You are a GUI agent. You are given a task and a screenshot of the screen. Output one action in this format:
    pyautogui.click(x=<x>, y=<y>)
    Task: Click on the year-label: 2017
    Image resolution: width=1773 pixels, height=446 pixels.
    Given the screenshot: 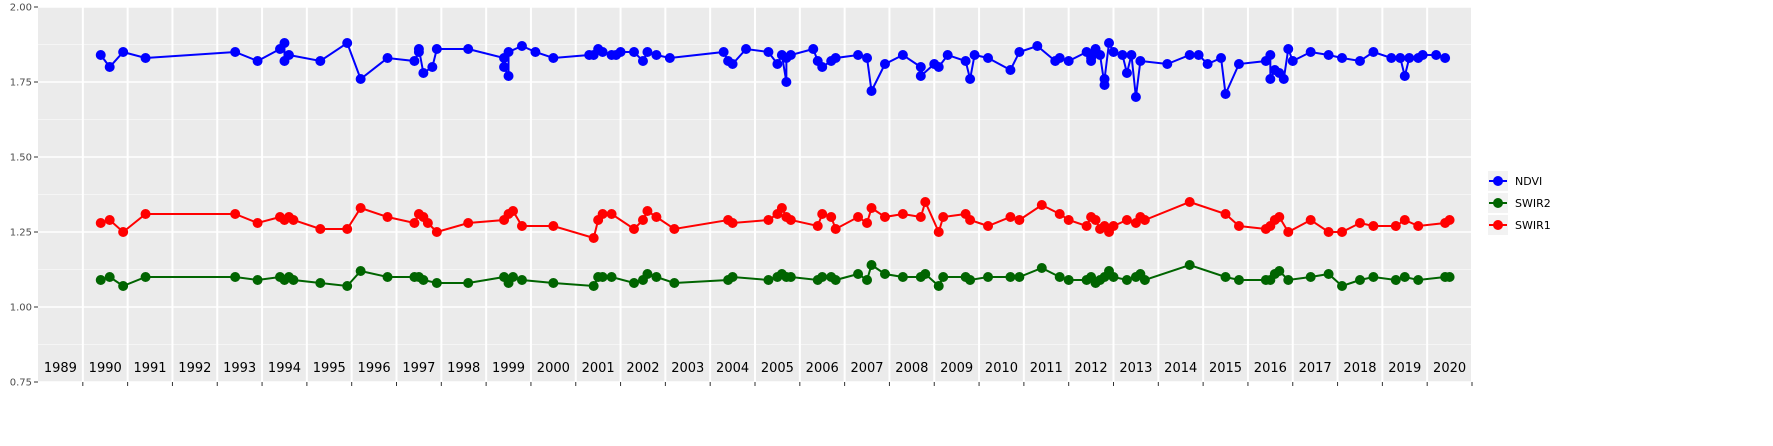 What is the action you would take?
    pyautogui.click(x=1315, y=368)
    